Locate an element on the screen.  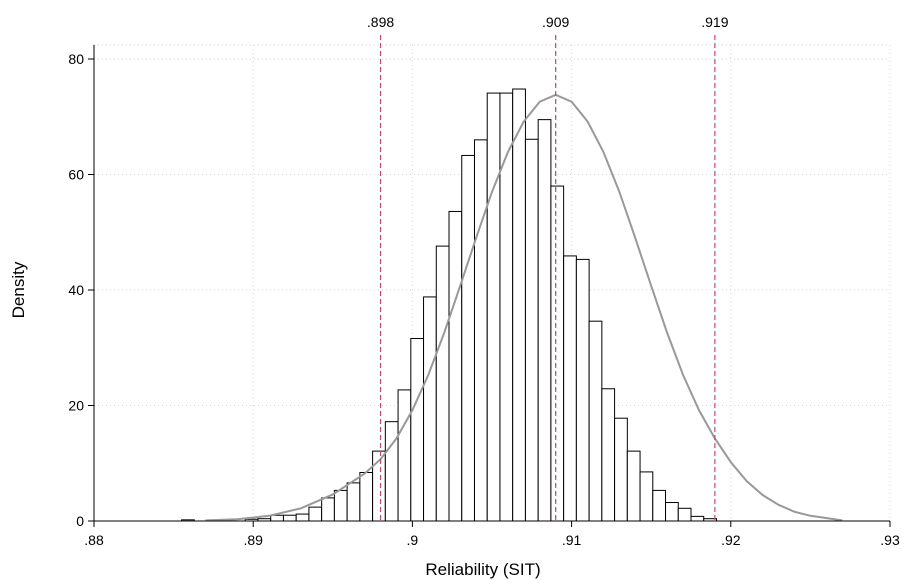
y-tick-label: 40 is located at coordinates (76, 290).